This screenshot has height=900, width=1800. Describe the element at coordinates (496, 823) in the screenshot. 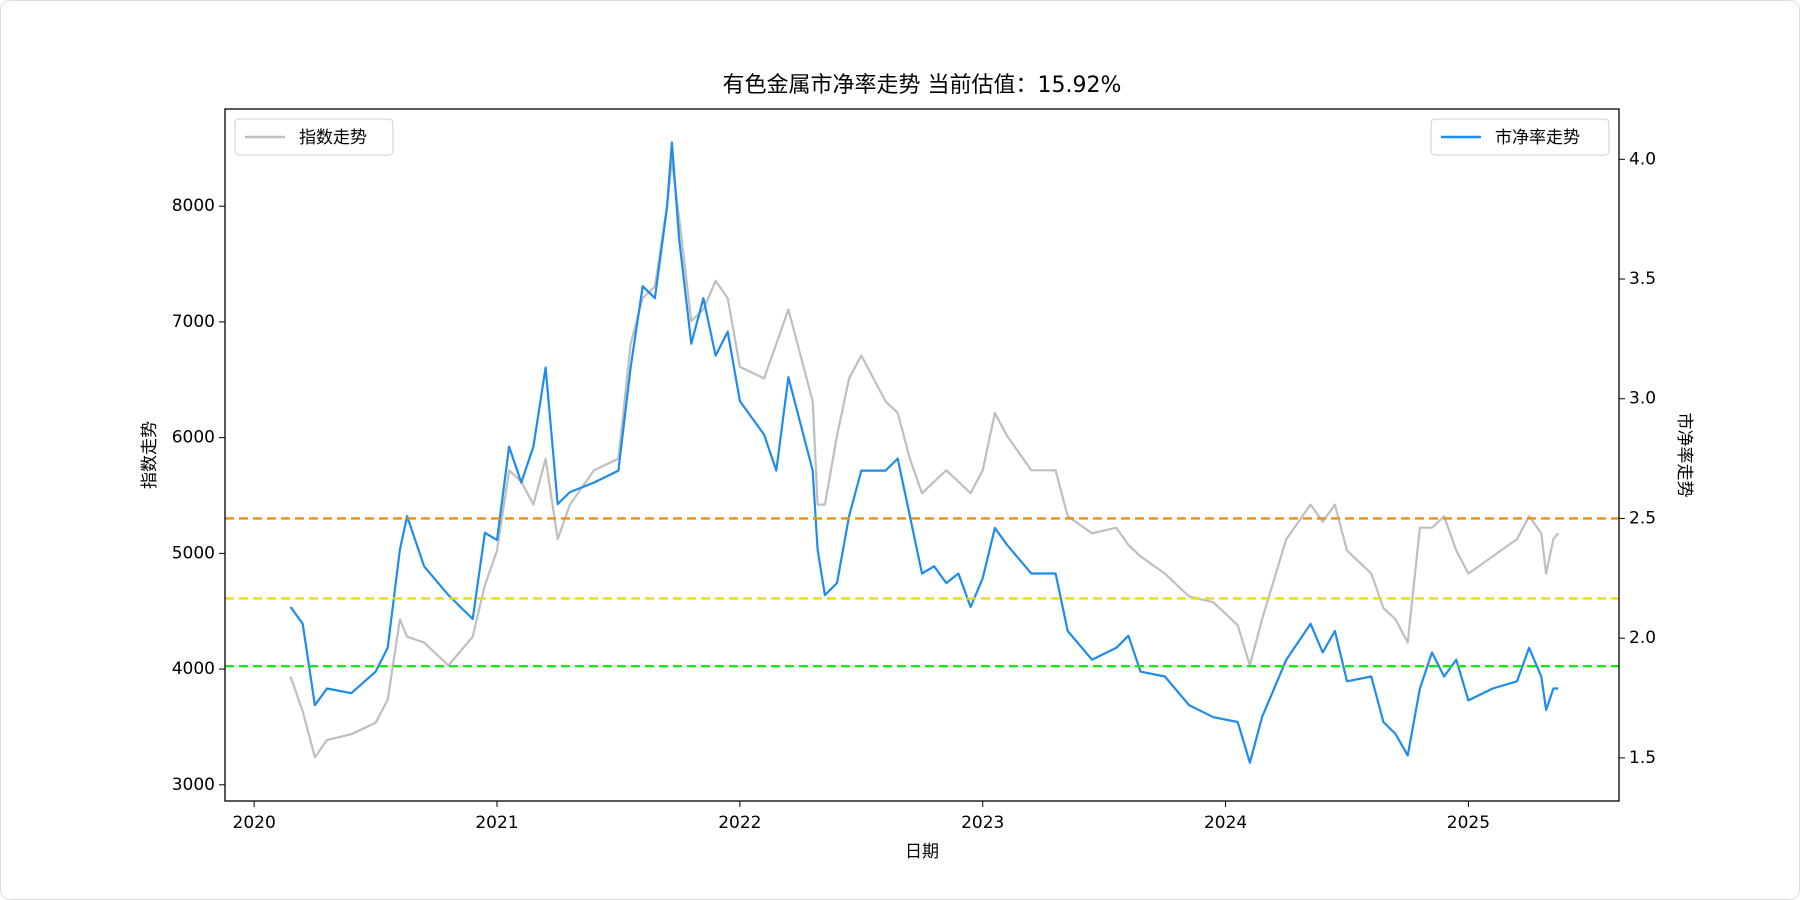

I see `x-tick-label: 2021` at that location.